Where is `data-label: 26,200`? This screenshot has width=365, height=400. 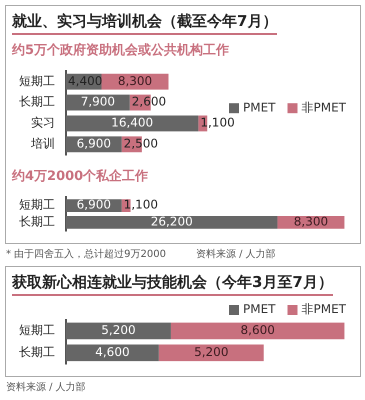
data-label: 26,200 is located at coordinates (171, 221).